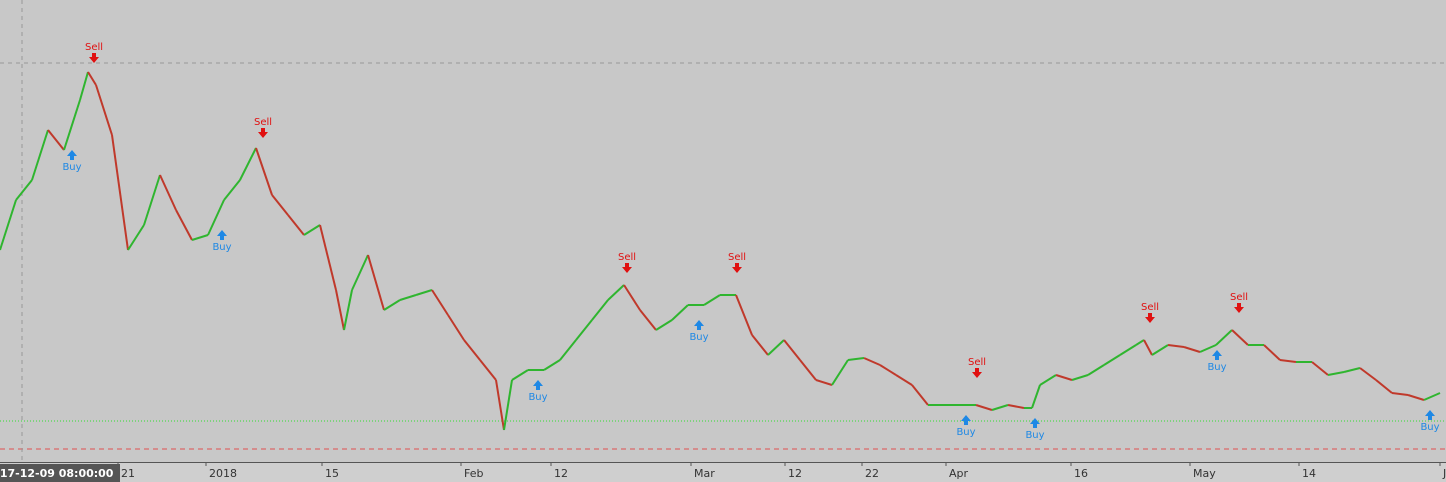 This screenshot has width=1446, height=482. What do you see at coordinates (60, 473) in the screenshot?
I see `crosshair-label-box` at bounding box center [60, 473].